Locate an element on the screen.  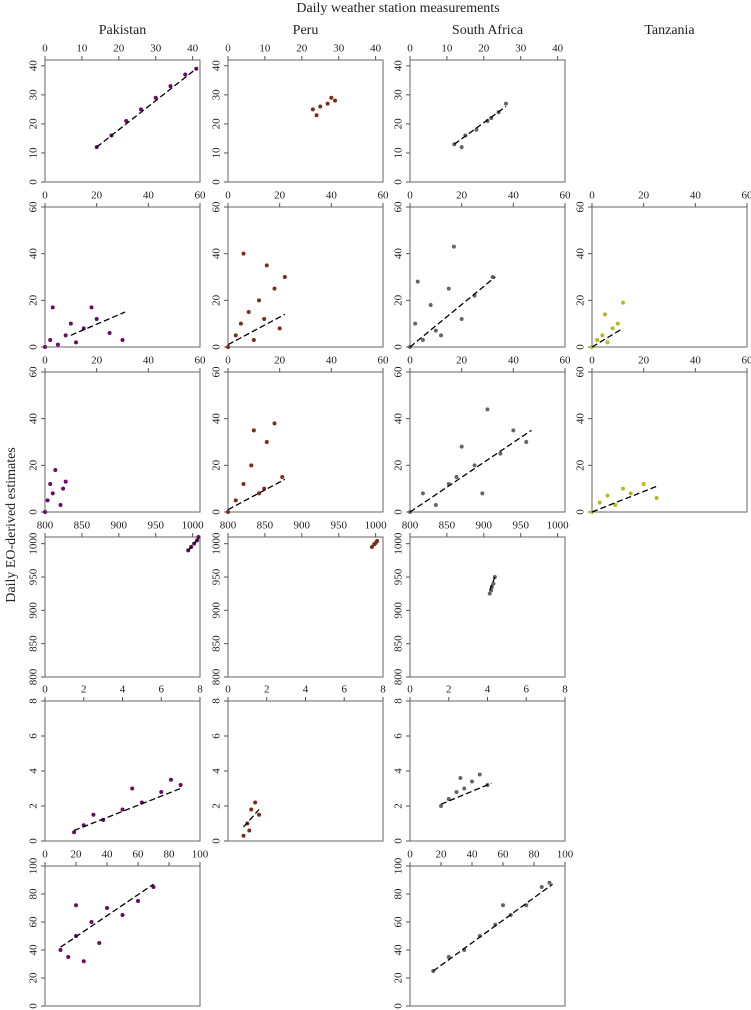
x-tick-label: 2 is located at coordinates (449, 690).